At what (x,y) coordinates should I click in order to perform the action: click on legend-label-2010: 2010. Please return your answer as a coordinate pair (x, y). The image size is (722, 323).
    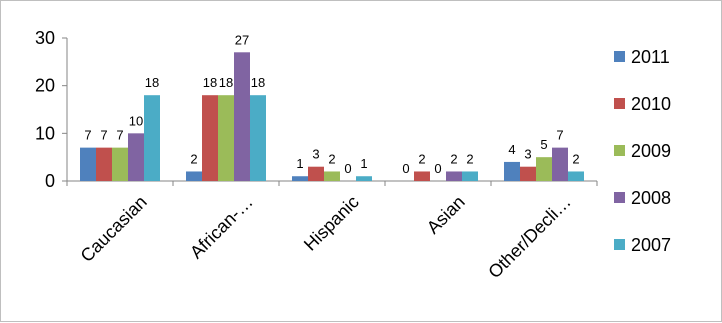
    Looking at the image, I should click on (651, 104).